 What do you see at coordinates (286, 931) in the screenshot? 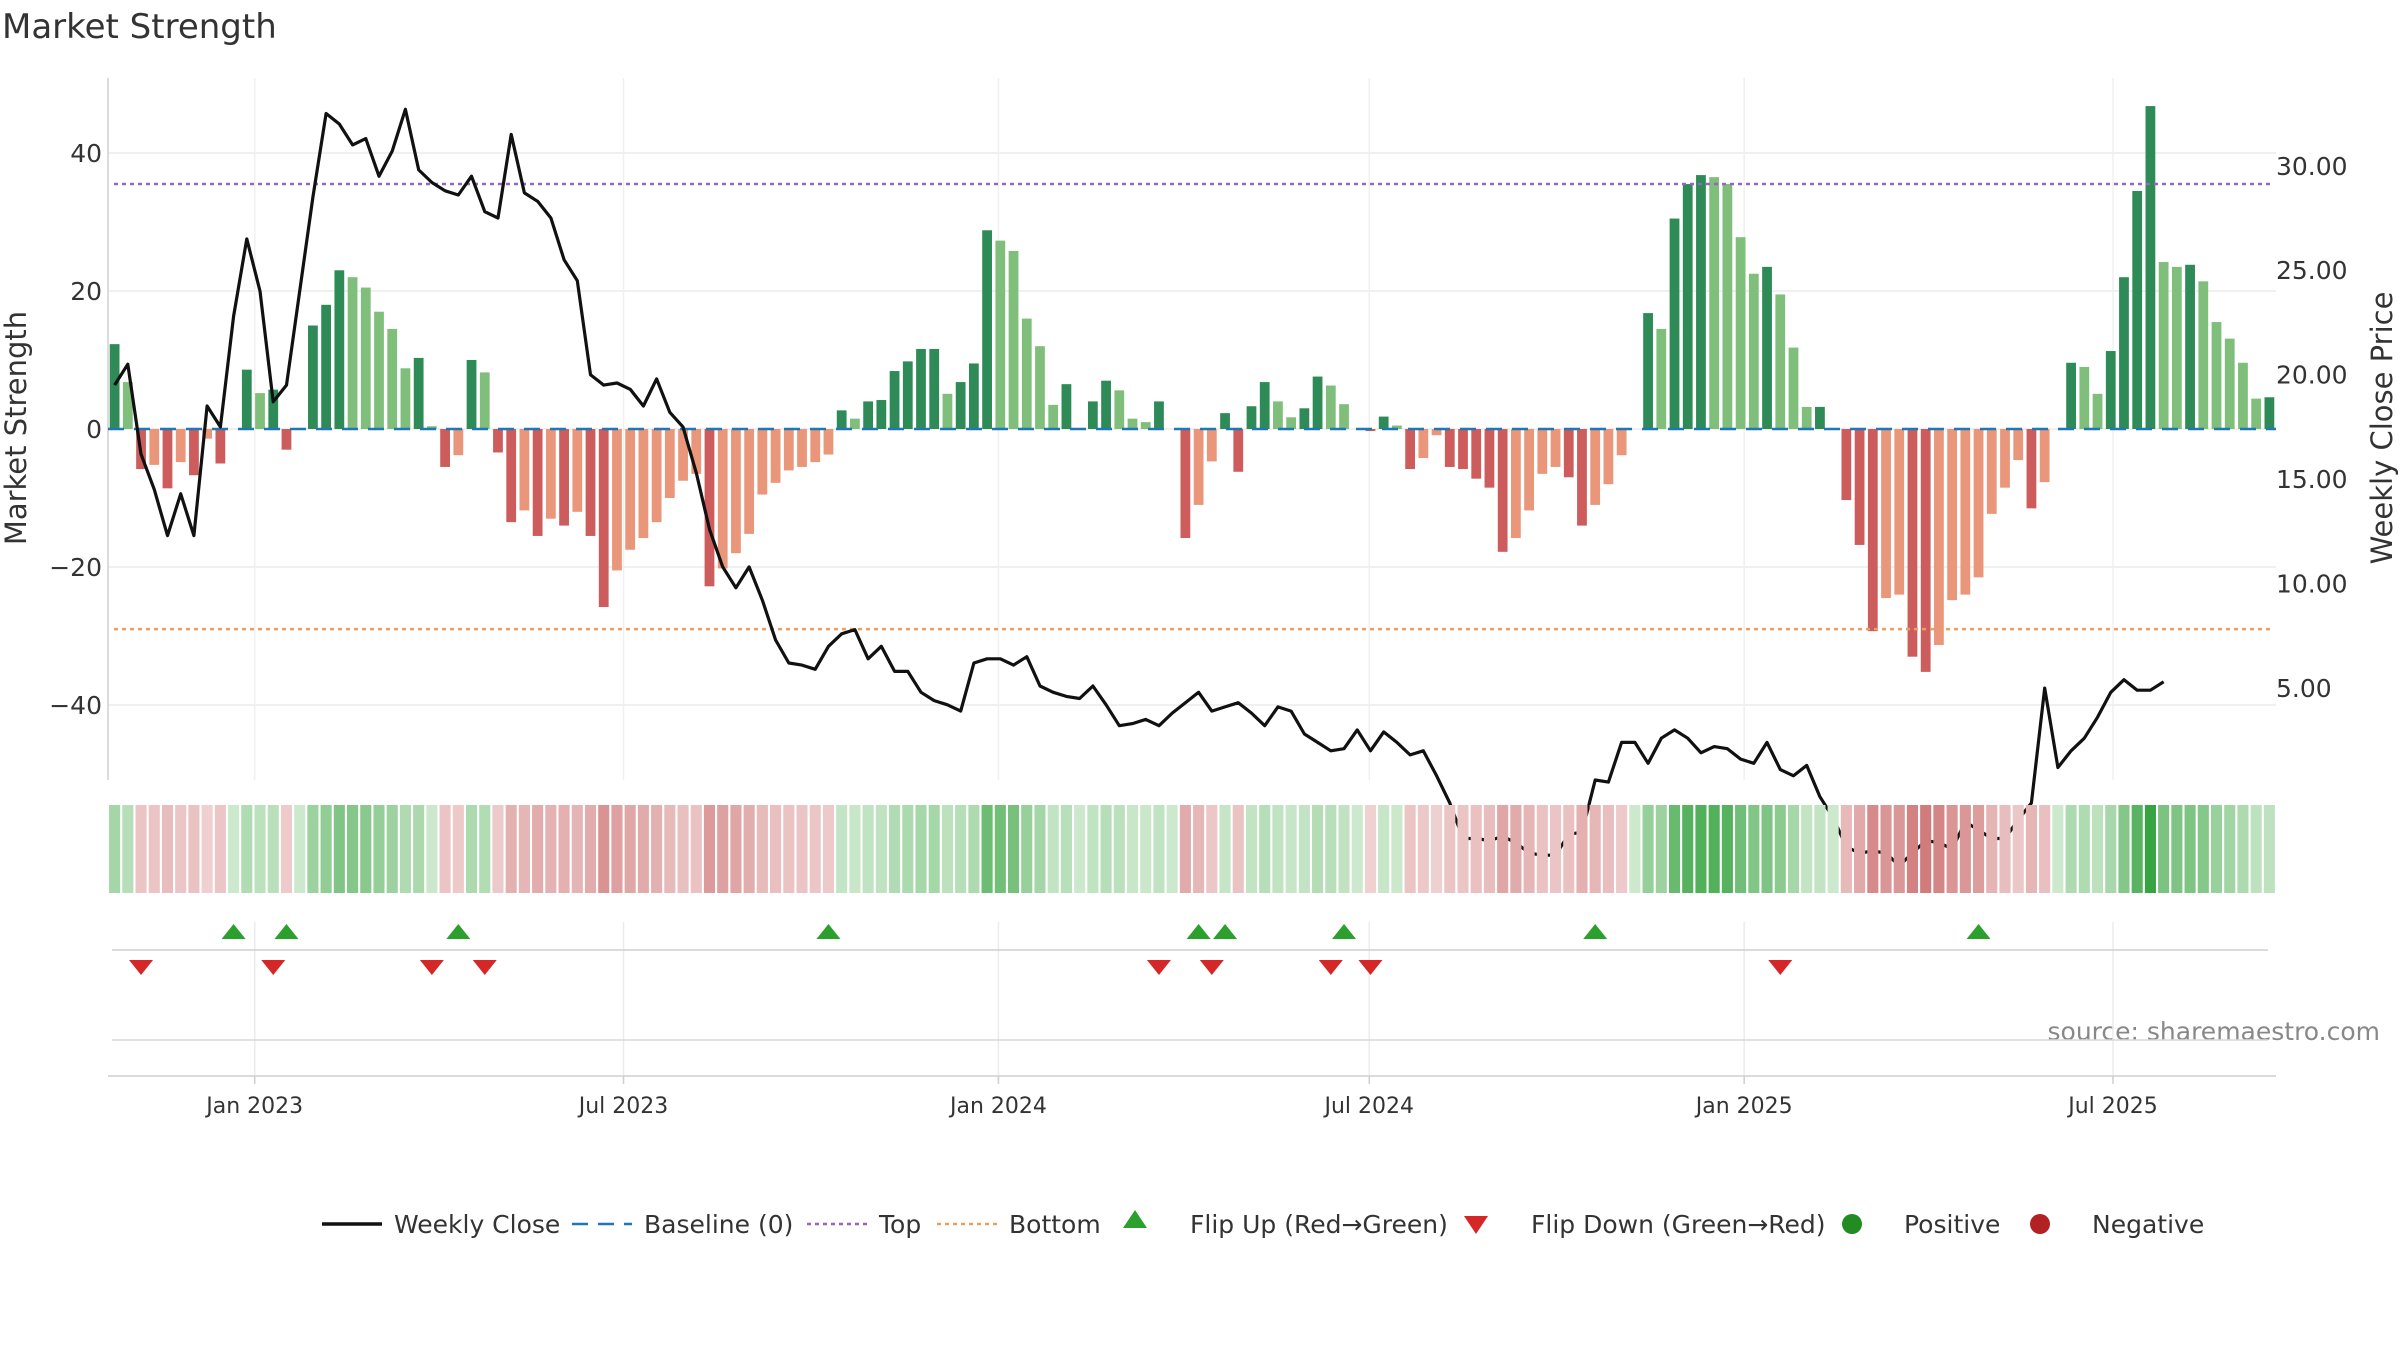
I see `flip-up-marker` at bounding box center [286, 931].